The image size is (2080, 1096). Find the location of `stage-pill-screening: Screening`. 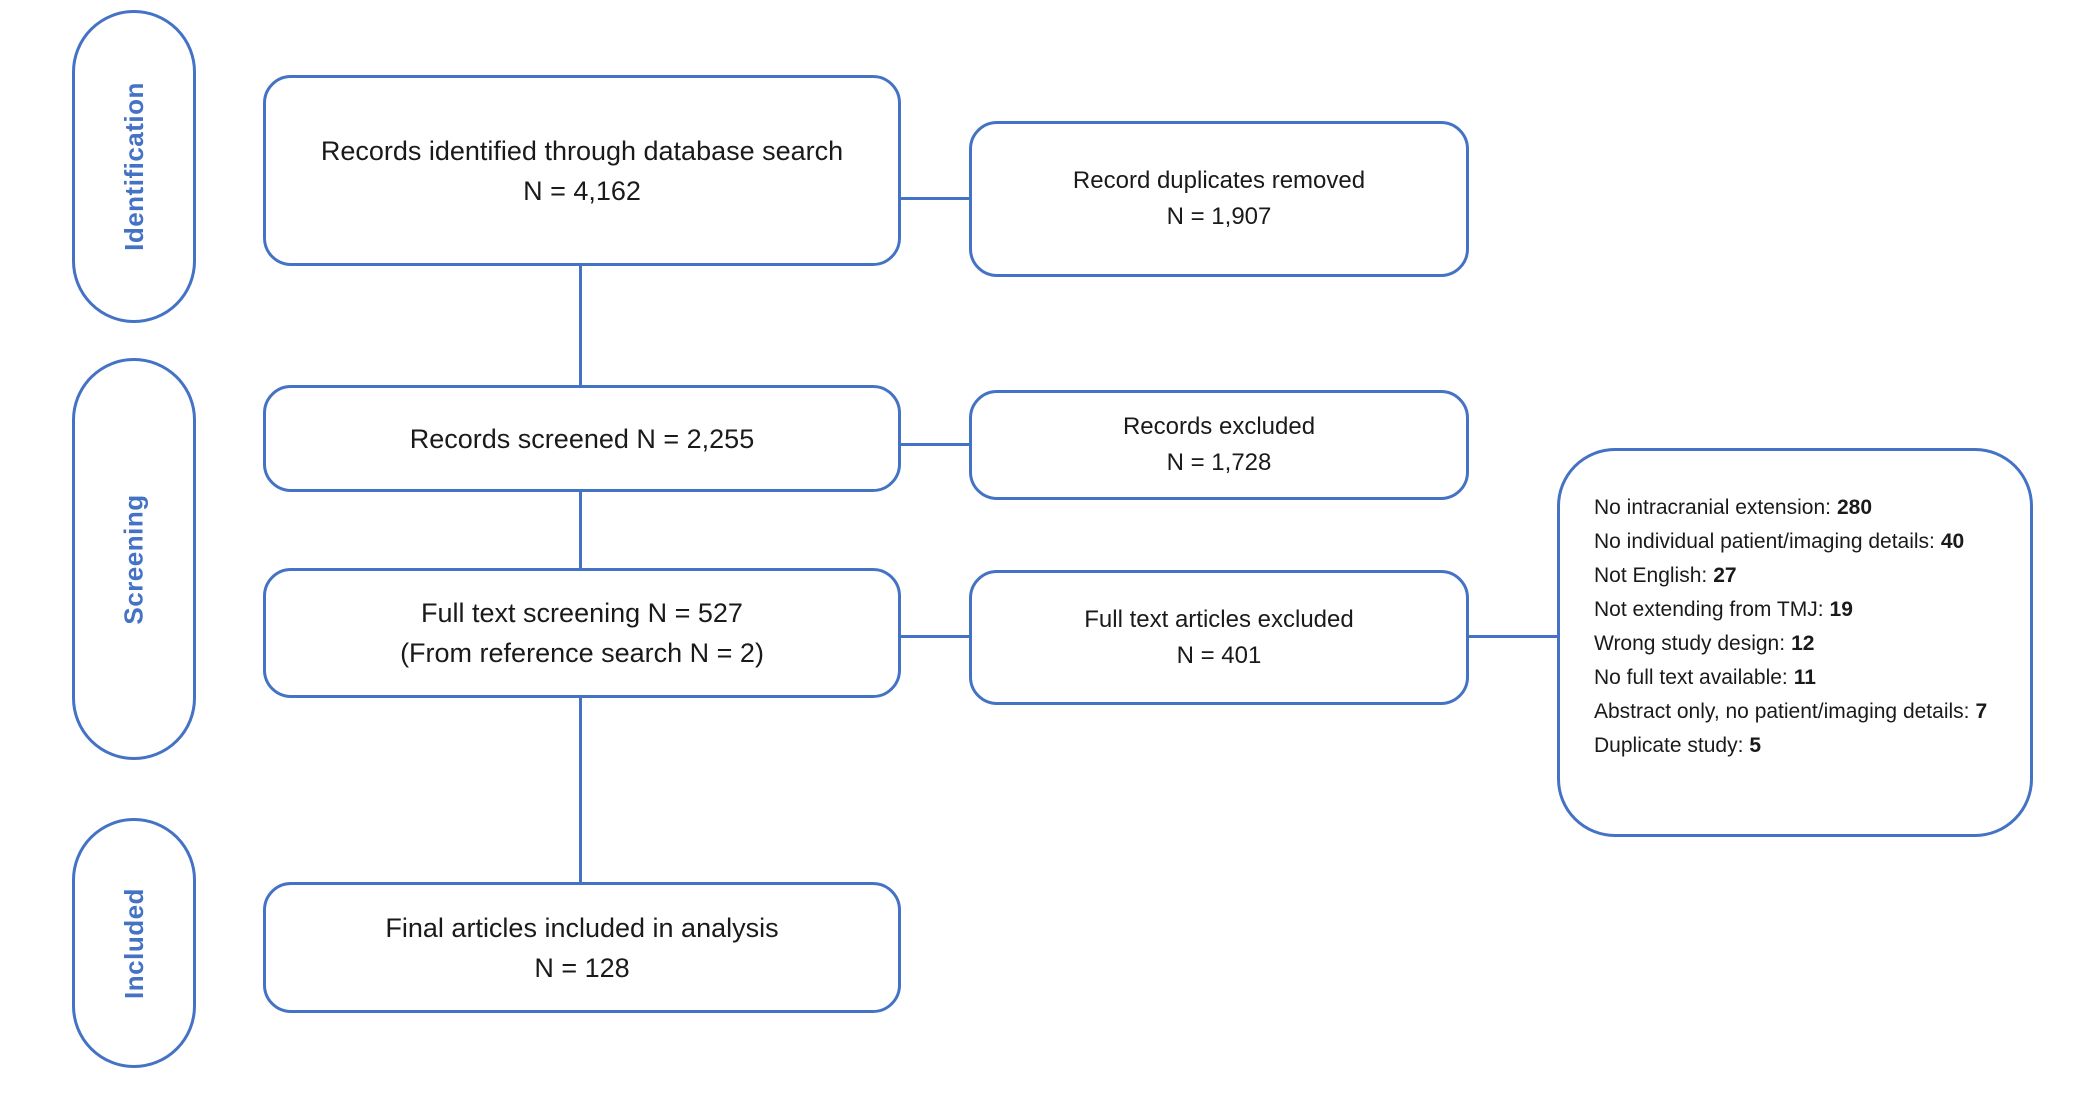

stage-pill-screening: Screening is located at coordinates (134, 559).